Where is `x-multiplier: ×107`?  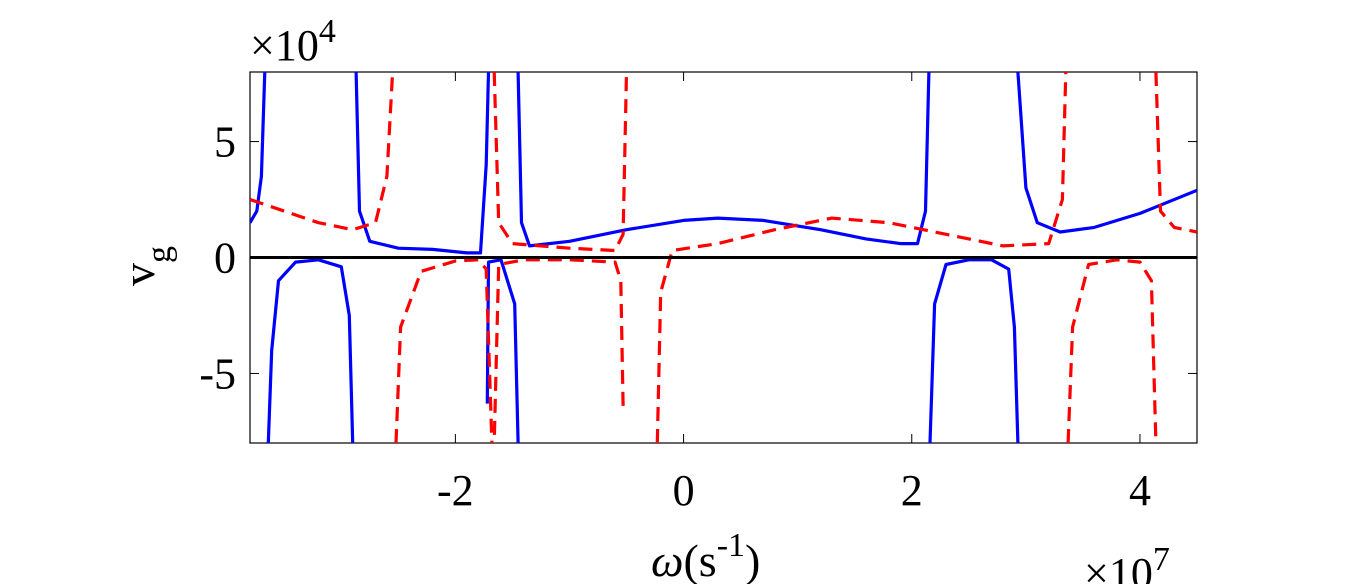 x-multiplier: ×107 is located at coordinates (1127, 562).